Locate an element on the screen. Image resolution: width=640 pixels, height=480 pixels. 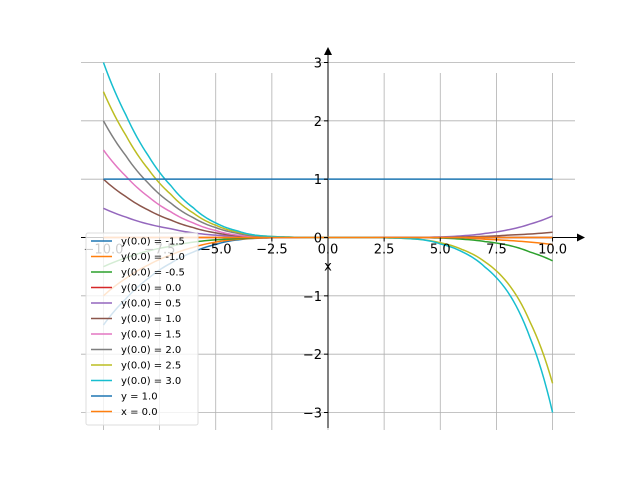
legend-label: y(0.0) = -0.5 is located at coordinates (153, 273).